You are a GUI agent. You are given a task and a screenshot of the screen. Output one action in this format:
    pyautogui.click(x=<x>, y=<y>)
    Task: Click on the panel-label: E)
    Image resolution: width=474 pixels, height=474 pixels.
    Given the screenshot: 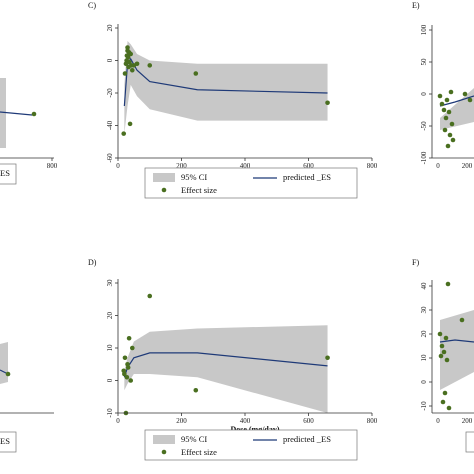 What is the action you would take?
    pyautogui.click(x=416, y=5)
    